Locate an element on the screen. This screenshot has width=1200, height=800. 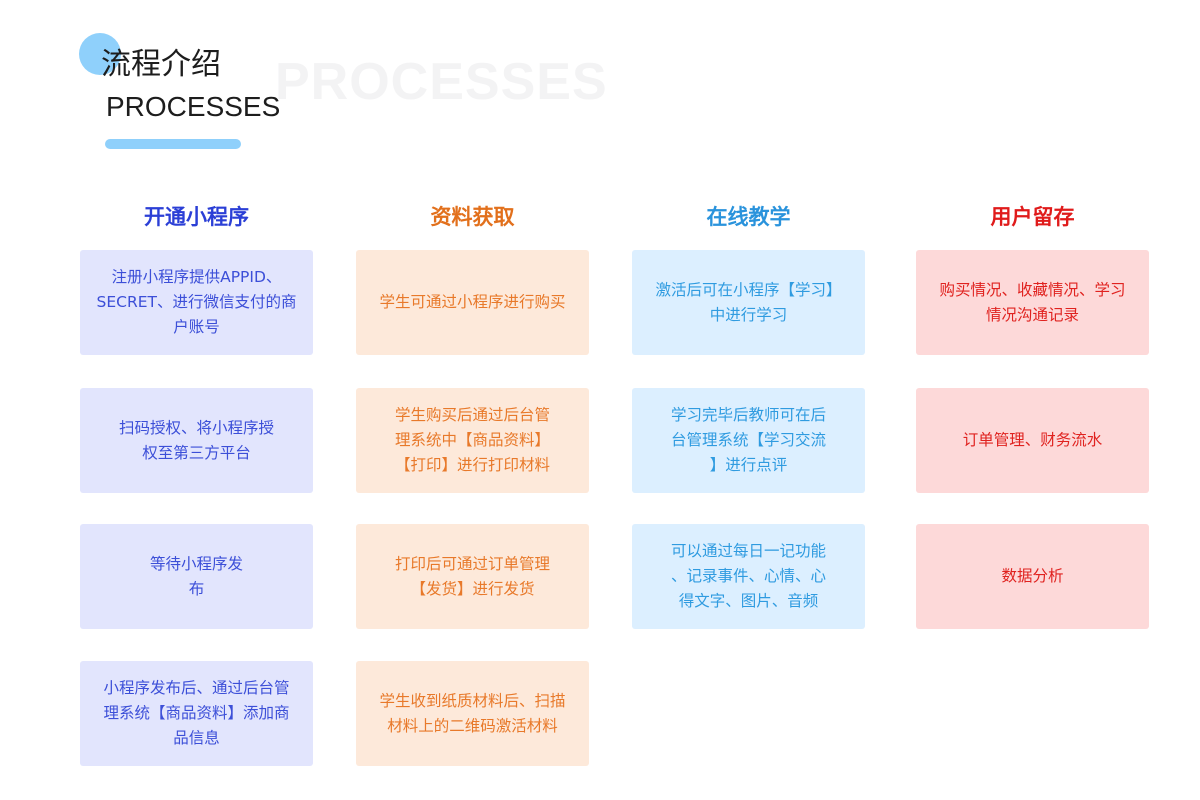
process-step-card: 等待小程序发 布 is located at coordinates (196, 576).